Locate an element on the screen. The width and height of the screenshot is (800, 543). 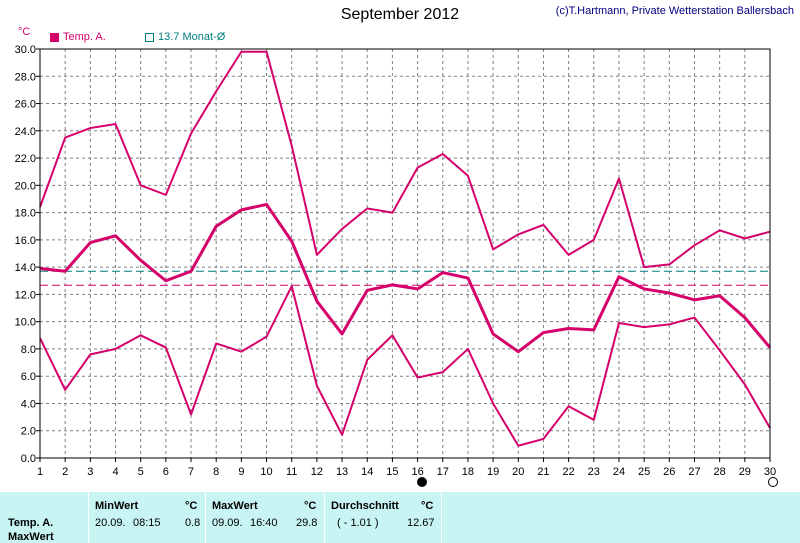
stats-label-cell: Temp. A. MaxWert is located at coordinates (44, 517).